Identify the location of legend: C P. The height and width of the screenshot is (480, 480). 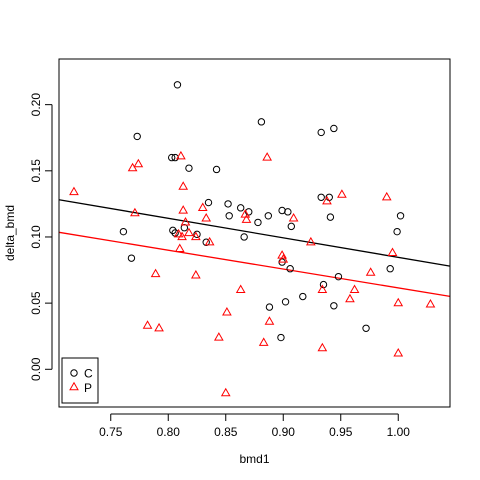
(80, 380).